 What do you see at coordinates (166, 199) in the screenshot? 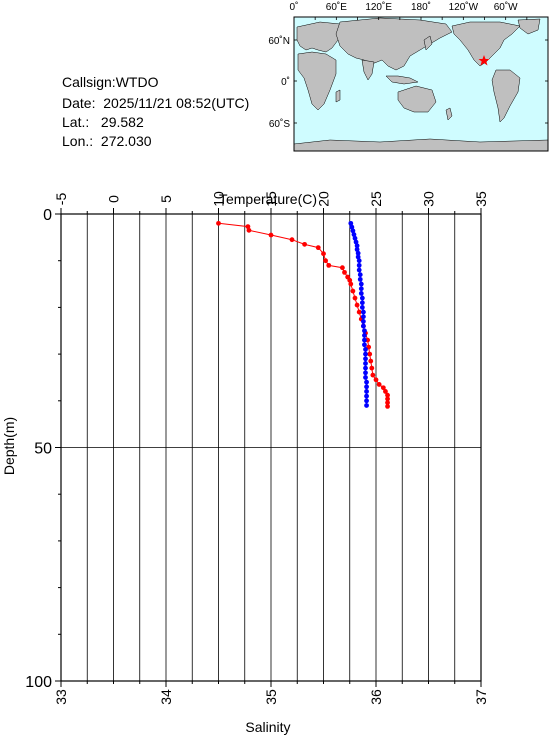
I see `temperature-tick-label: 5` at bounding box center [166, 199].